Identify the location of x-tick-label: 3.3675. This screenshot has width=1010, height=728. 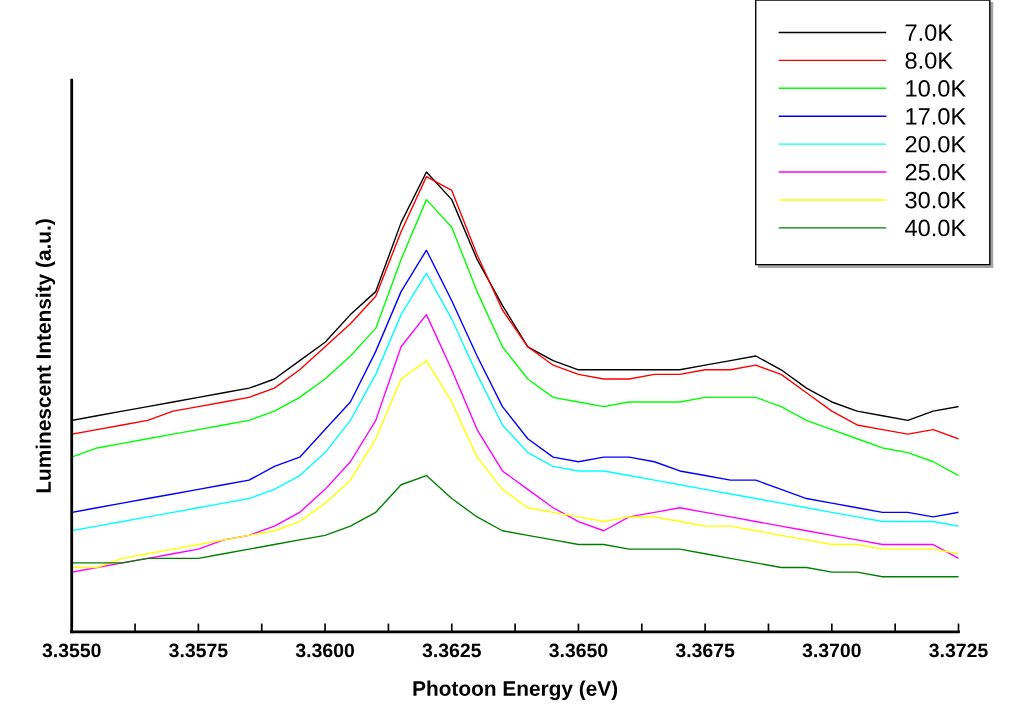
(705, 650).